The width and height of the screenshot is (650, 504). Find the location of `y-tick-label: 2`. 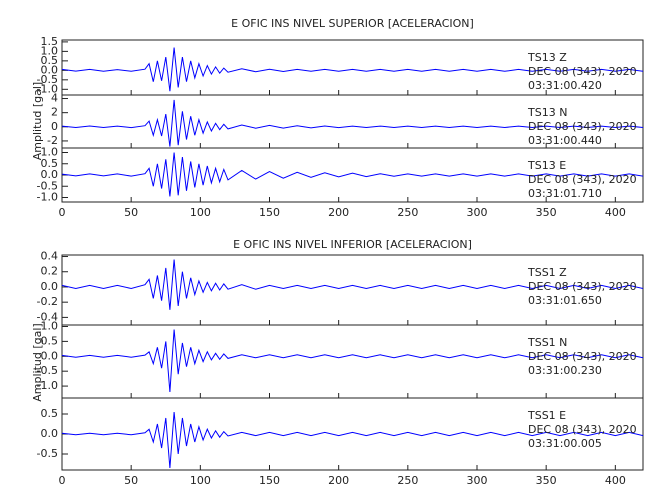

y-tick-label: 2 is located at coordinates (54, 112).